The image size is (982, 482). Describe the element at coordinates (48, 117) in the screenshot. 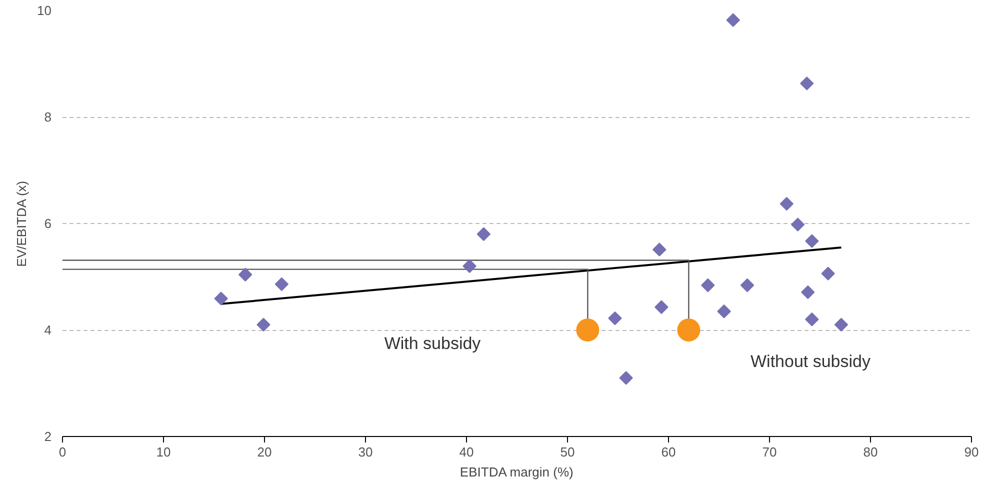

I see `y-tick-label: 8` at that location.